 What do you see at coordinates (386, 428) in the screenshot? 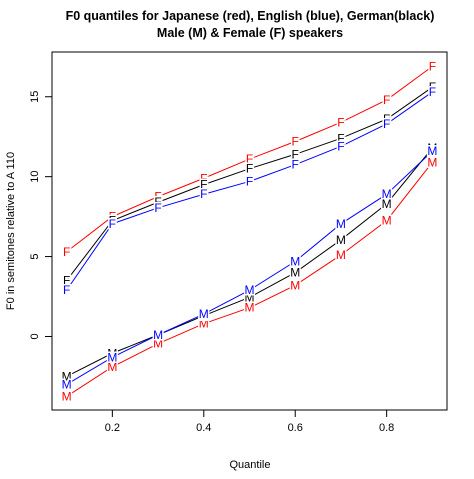
I see `x-tick-label: 0.8` at bounding box center [386, 428].